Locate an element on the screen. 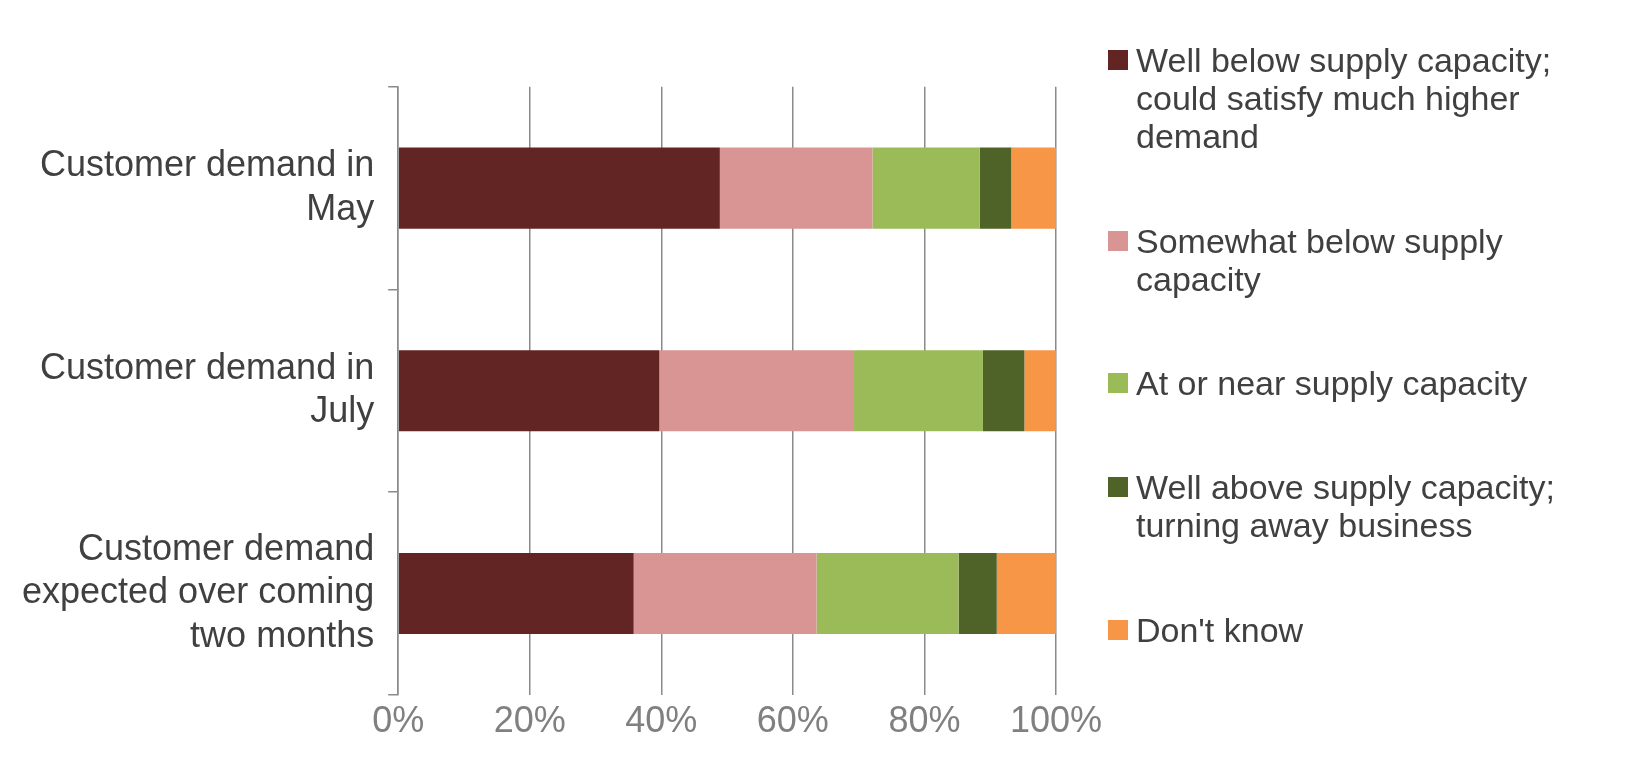 The height and width of the screenshot is (760, 1642). y-tick-label: Customer demand in July is located at coordinates (207, 388).